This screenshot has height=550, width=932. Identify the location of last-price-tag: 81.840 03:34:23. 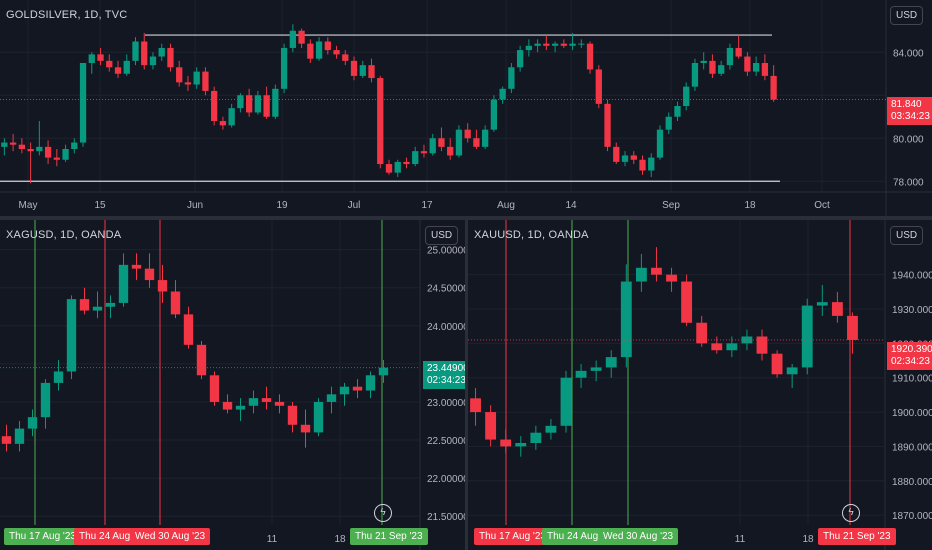
(909, 111).